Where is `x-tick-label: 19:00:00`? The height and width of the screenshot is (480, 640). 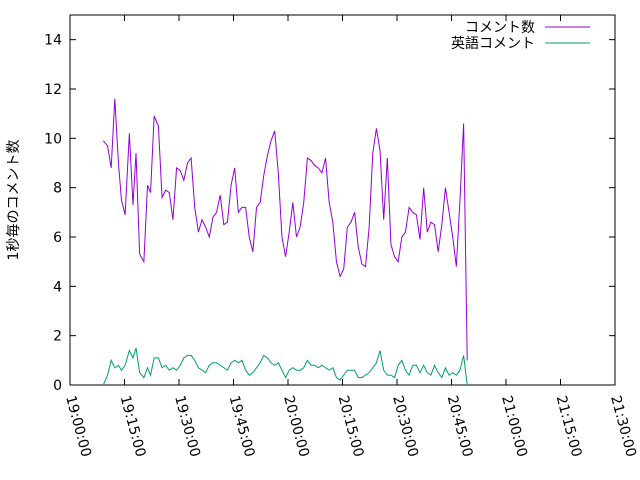
x-tick-label: 19:00:00 is located at coordinates (78, 426).